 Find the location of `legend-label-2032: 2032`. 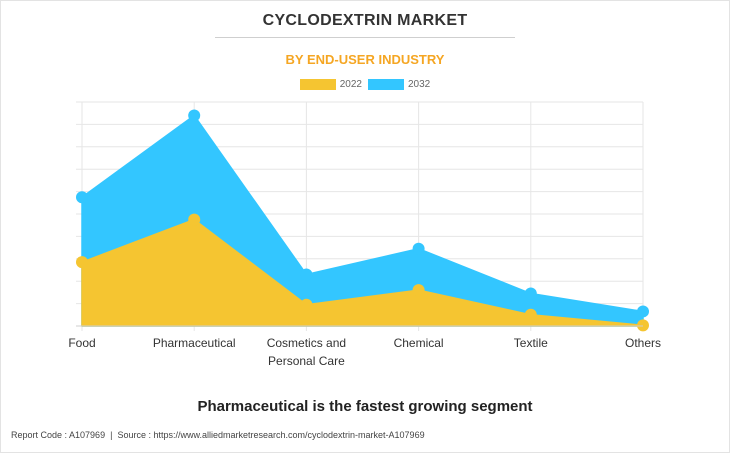

legend-label-2032: 2032 is located at coordinates (419, 84).